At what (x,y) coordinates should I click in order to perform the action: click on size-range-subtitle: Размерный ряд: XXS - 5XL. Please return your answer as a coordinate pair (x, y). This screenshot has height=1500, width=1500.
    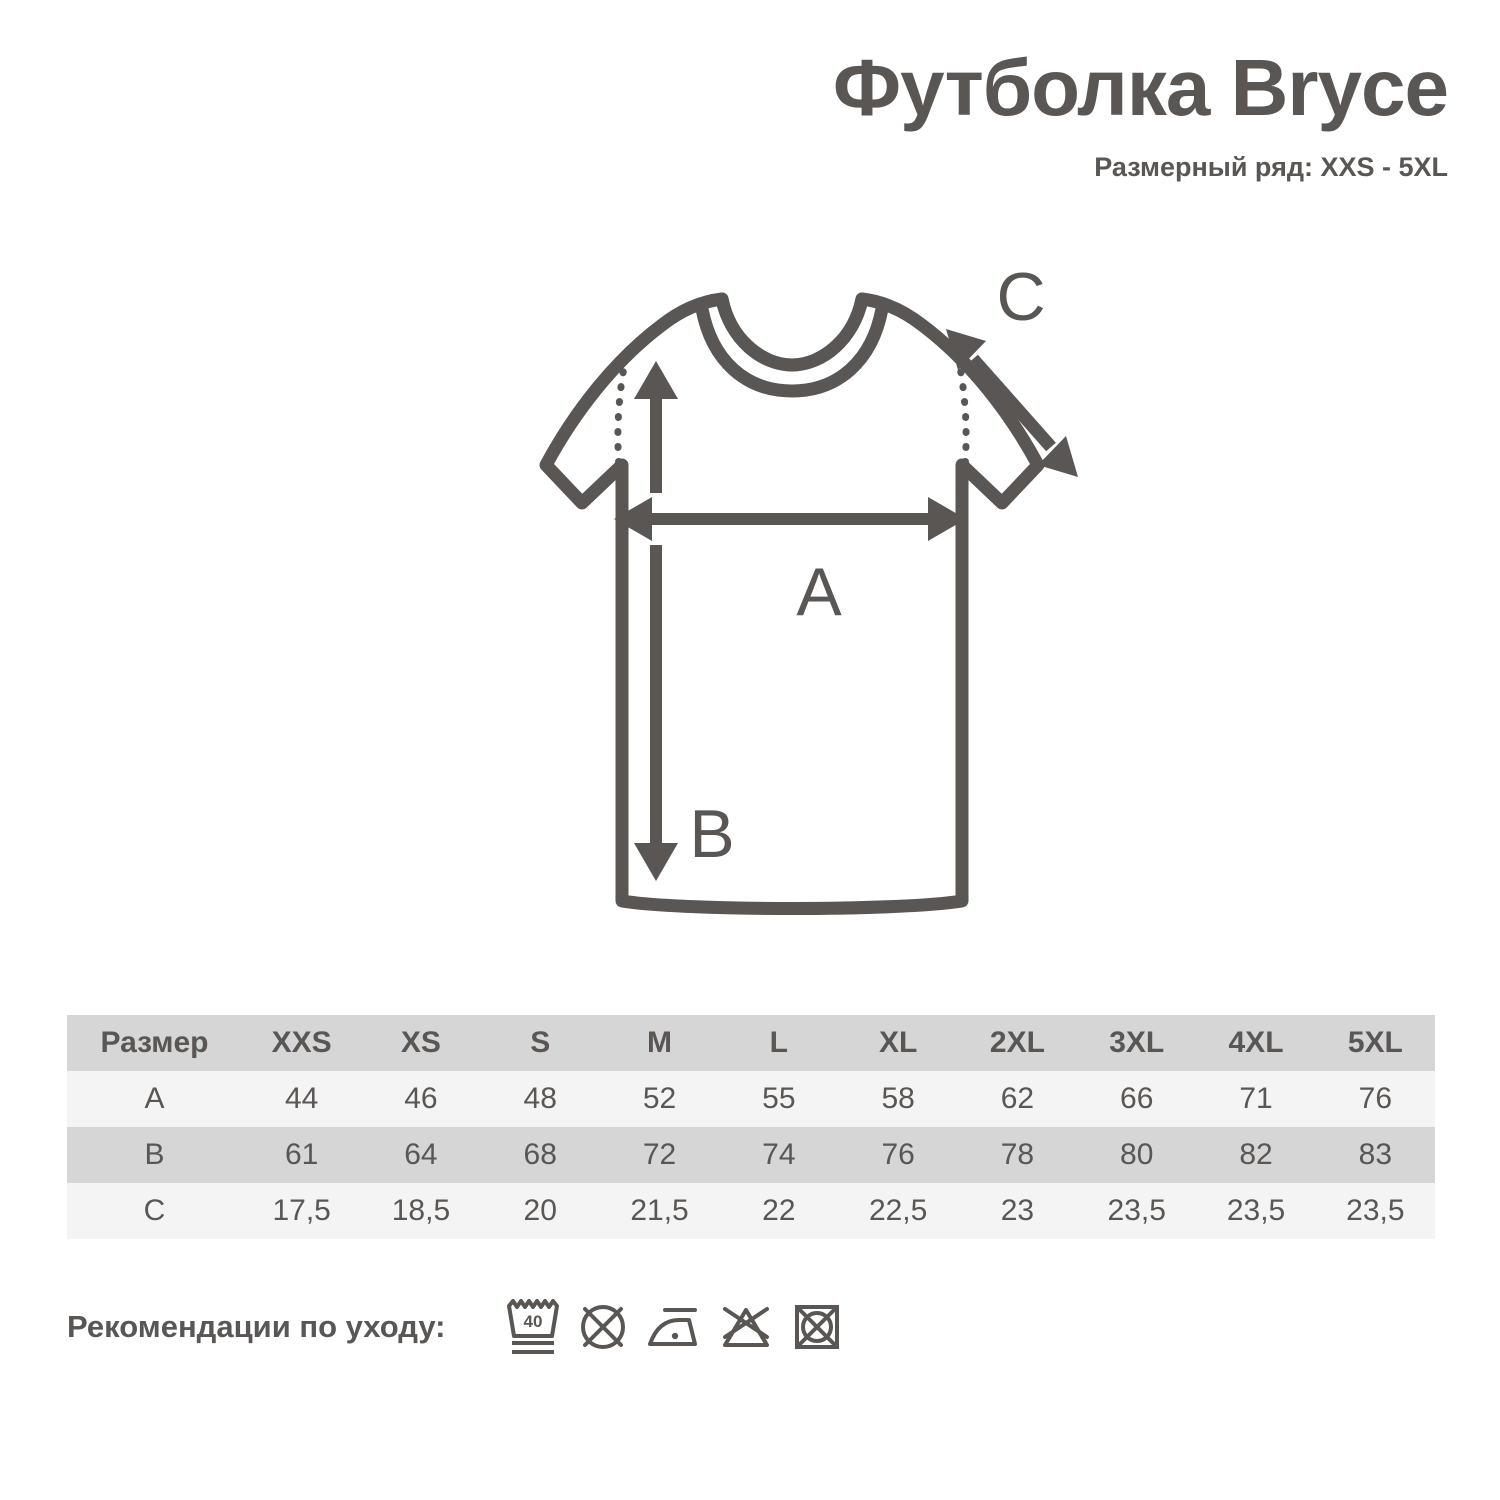
    Looking at the image, I should click on (1271, 167).